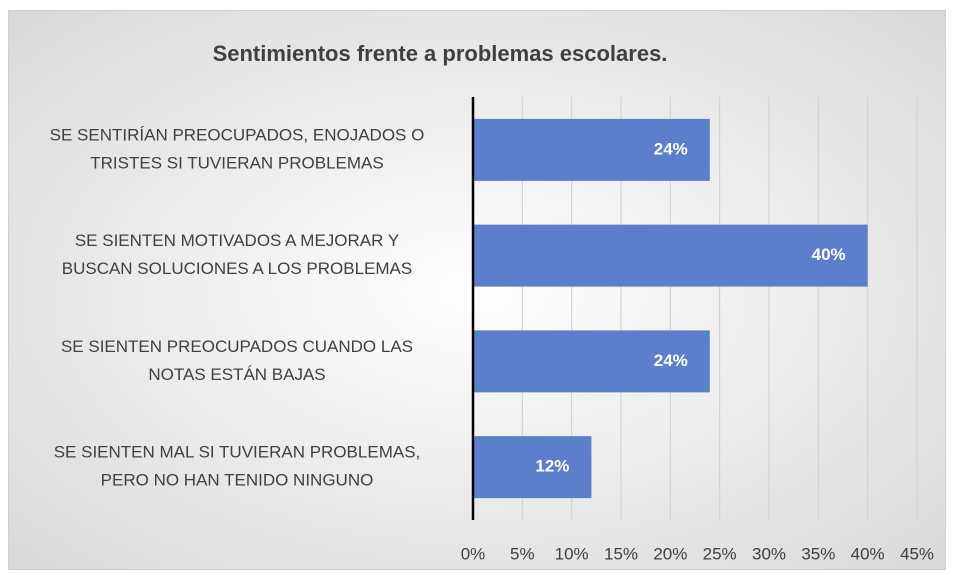 This screenshot has width=953, height=578. What do you see at coordinates (572, 553) in the screenshot?
I see `x-tick-label: 10%` at bounding box center [572, 553].